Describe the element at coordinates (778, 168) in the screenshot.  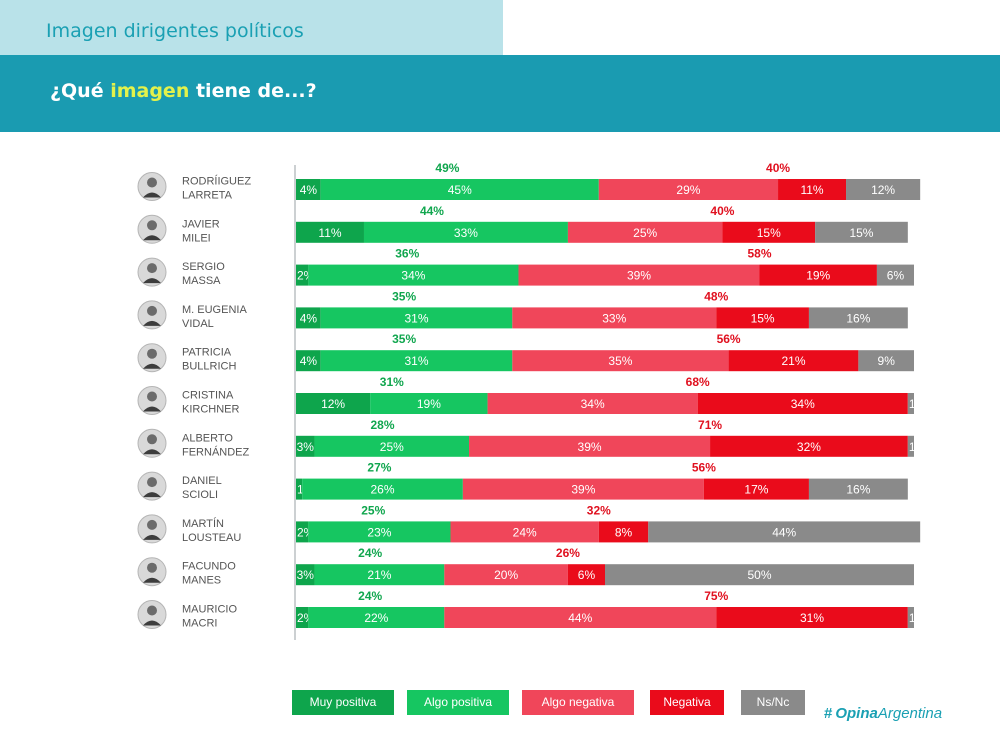
I see `total-negativa-label: 40%` at that location.